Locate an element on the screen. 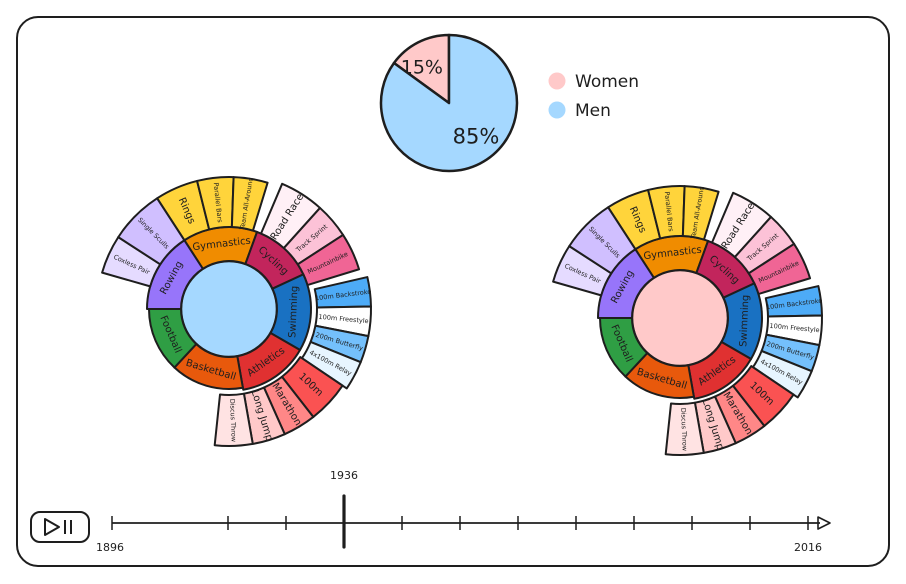 Image resolution: width=906 pixels, height=584 pixels. timeline-arrow-icon is located at coordinates (824, 523).